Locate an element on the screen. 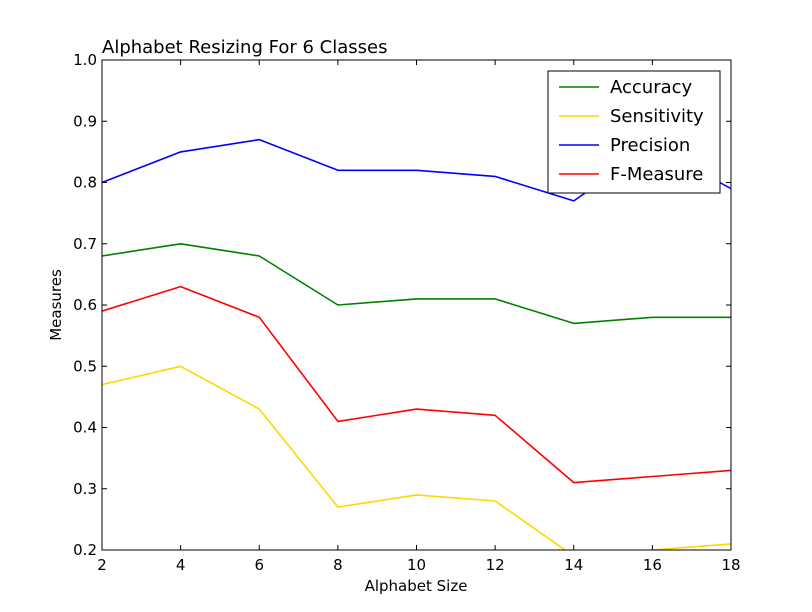  legend-label-sensitivity: Sensitivity is located at coordinates (657, 116).